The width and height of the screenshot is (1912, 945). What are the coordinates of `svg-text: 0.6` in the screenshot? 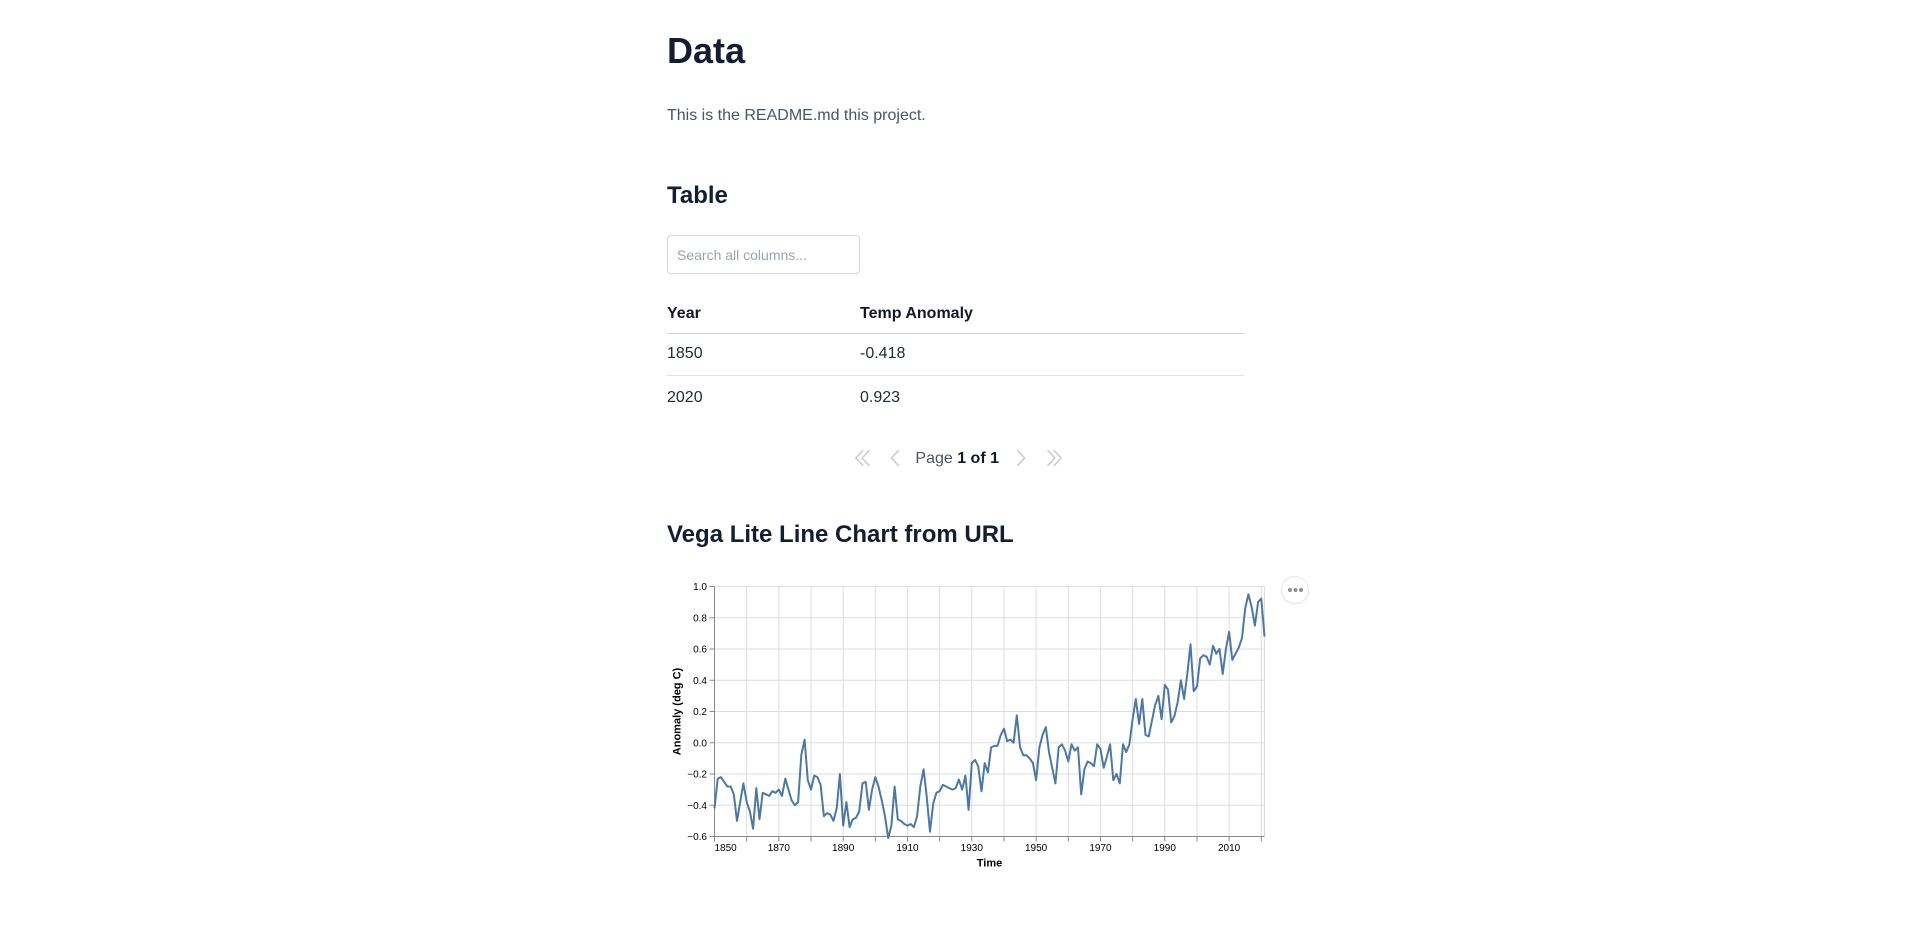 It's located at (700, 650).